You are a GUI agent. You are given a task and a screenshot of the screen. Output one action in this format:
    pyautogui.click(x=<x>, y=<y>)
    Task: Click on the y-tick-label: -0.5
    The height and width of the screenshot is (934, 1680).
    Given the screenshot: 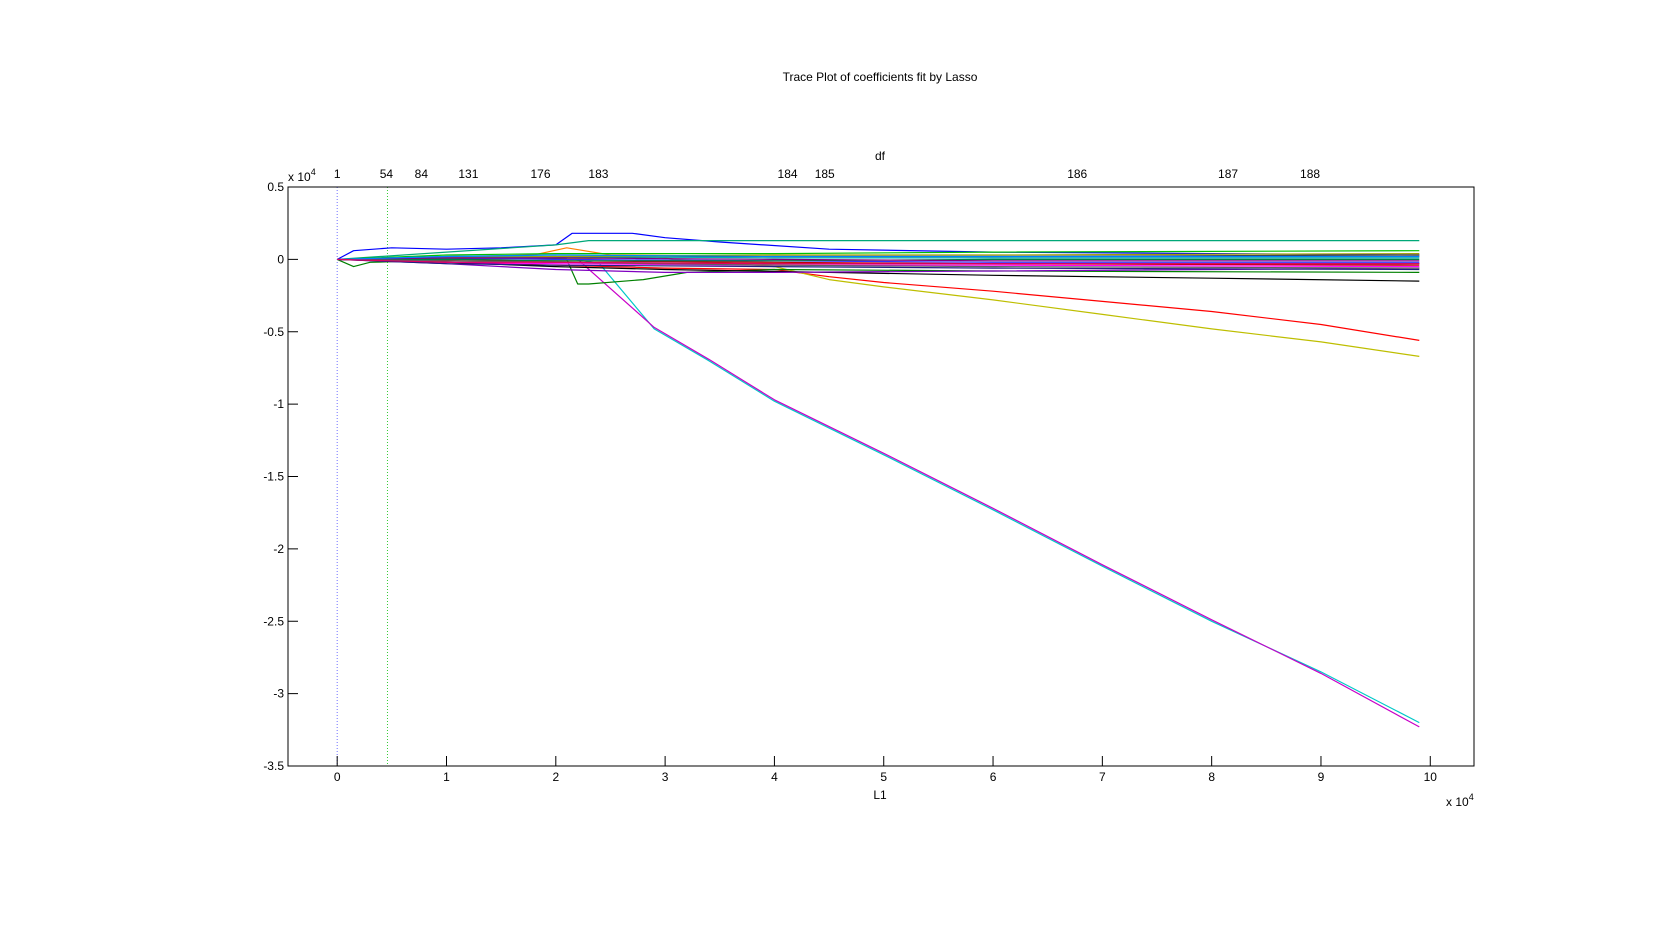 What is the action you would take?
    pyautogui.click(x=273, y=332)
    